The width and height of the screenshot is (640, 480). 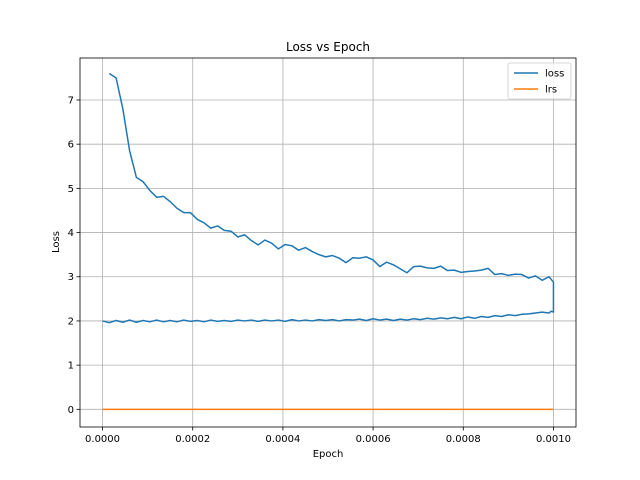 I want to click on y-tick-label: 1, so click(x=71, y=366).